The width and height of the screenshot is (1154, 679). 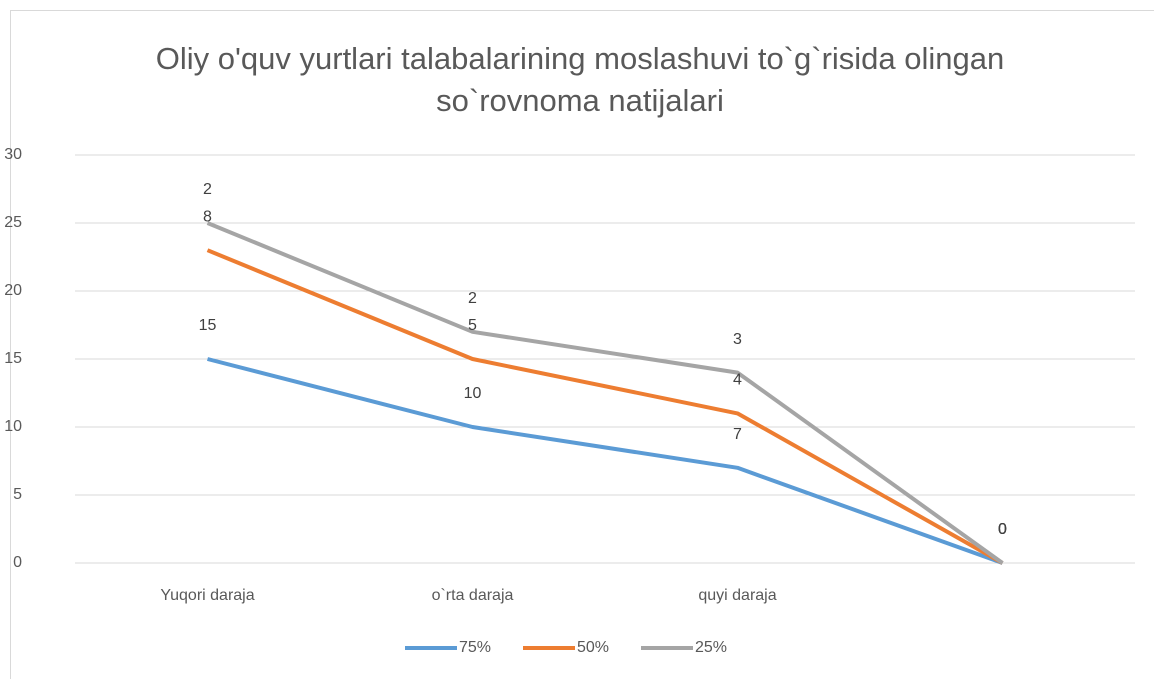 I want to click on data-label: 4, so click(x=737, y=380).